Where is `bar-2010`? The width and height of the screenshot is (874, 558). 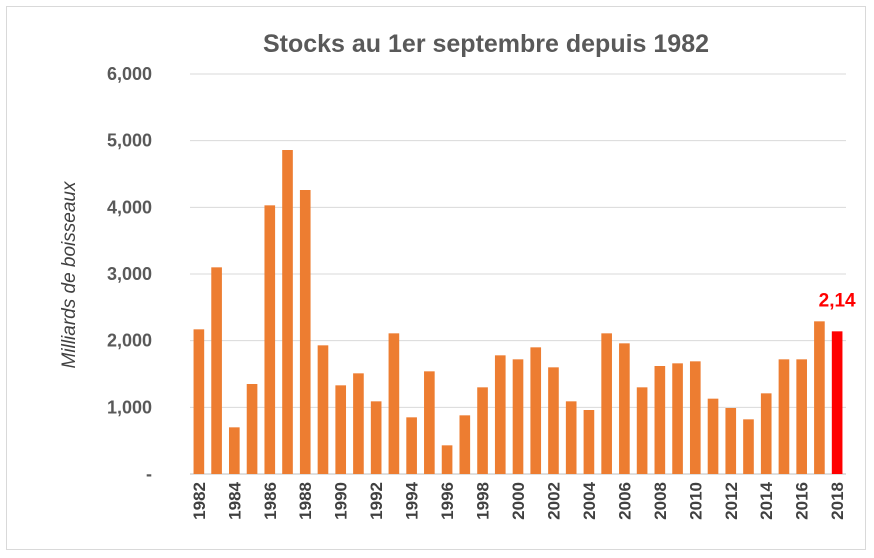
bar-2010 is located at coordinates (695, 417).